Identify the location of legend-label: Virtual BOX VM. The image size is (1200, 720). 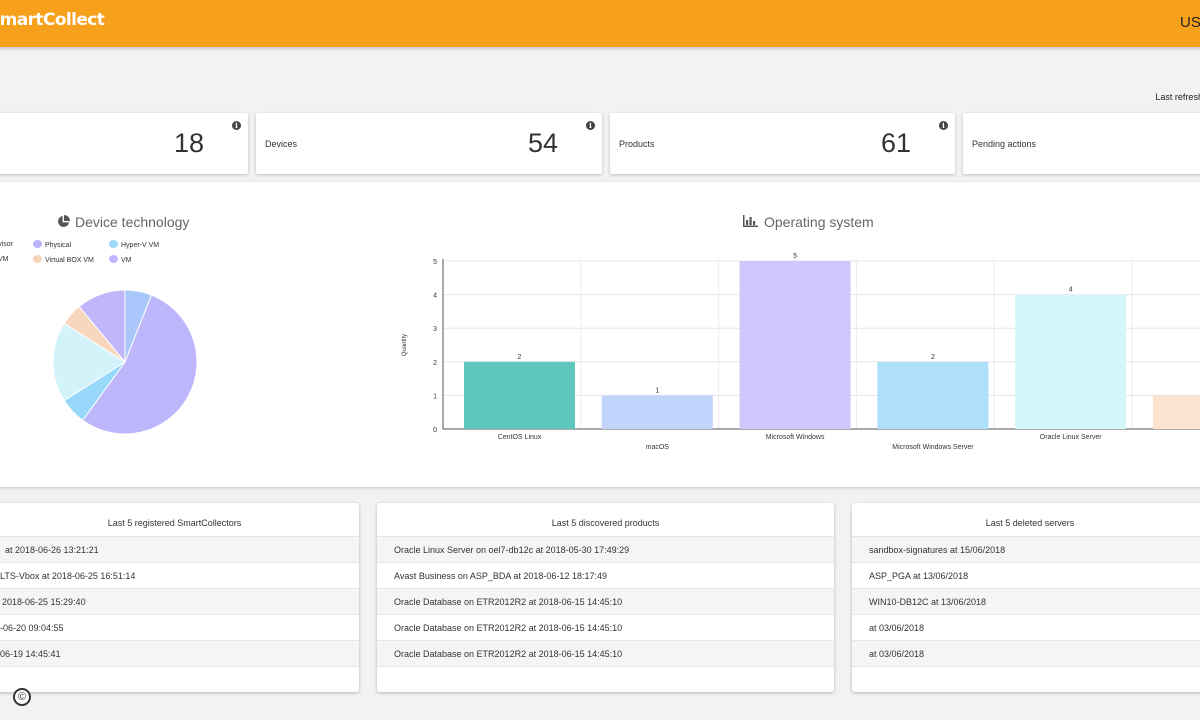
(69, 260).